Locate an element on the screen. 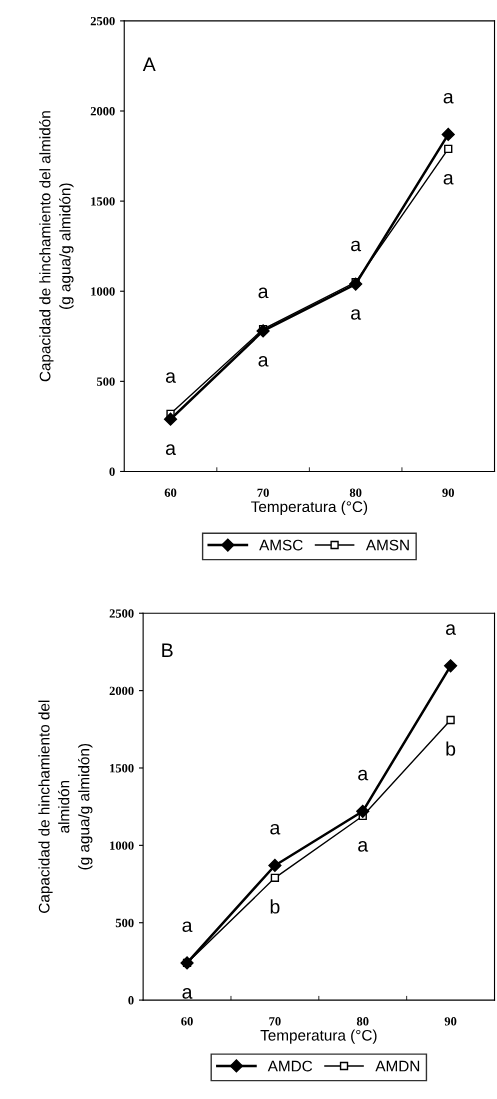 This screenshot has width=497, height=1099. legend-label: AMDN is located at coordinates (397, 1066).